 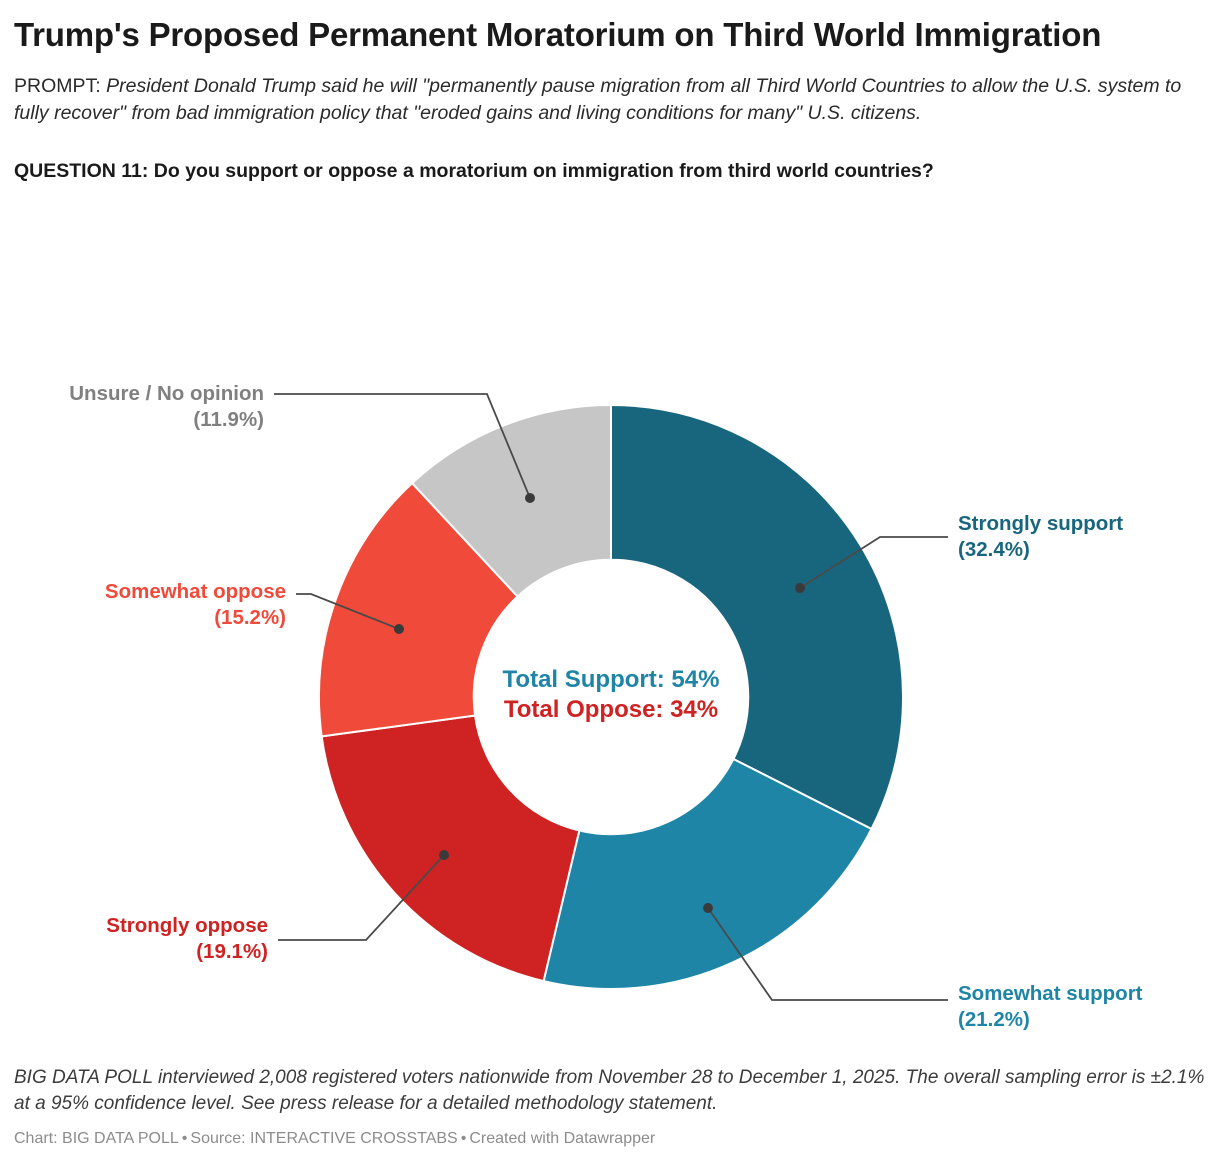 I want to click on slice-label-name: Strongly oppose, so click(x=187, y=925).